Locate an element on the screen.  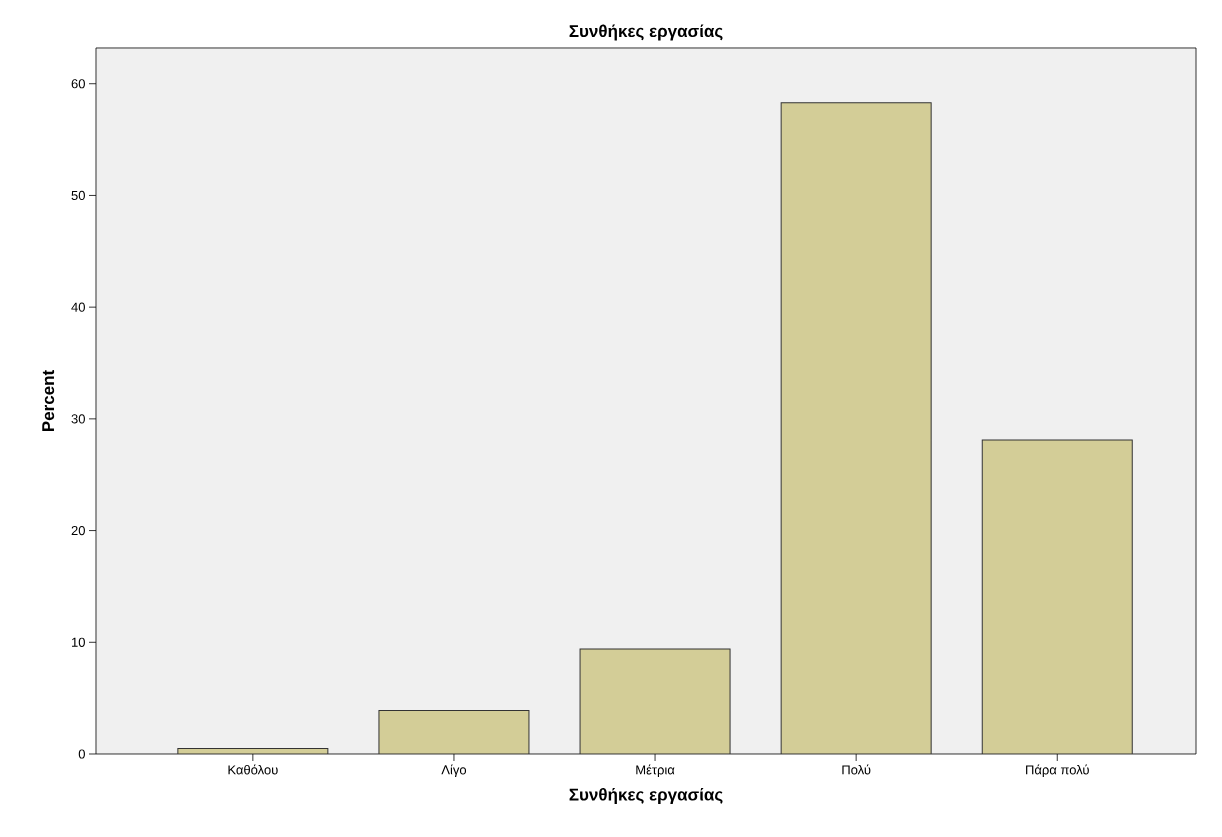
x-tick-label: Καθόλου is located at coordinates (253, 769).